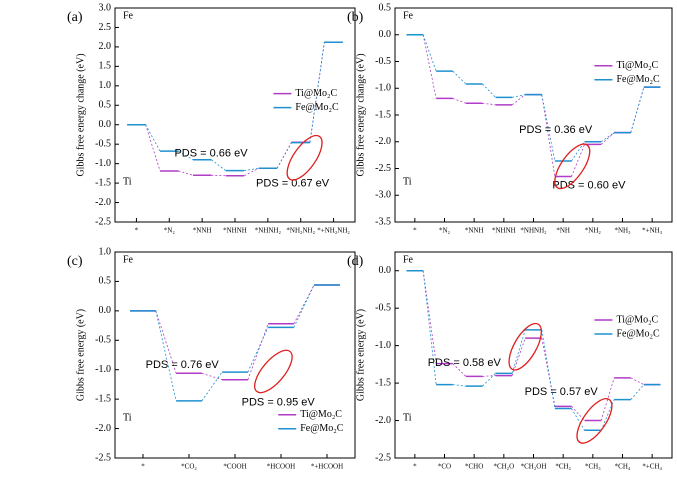  What do you see at coordinates (189, 467) in the screenshot?
I see `x-tick-label: *CO₂` at bounding box center [189, 467].